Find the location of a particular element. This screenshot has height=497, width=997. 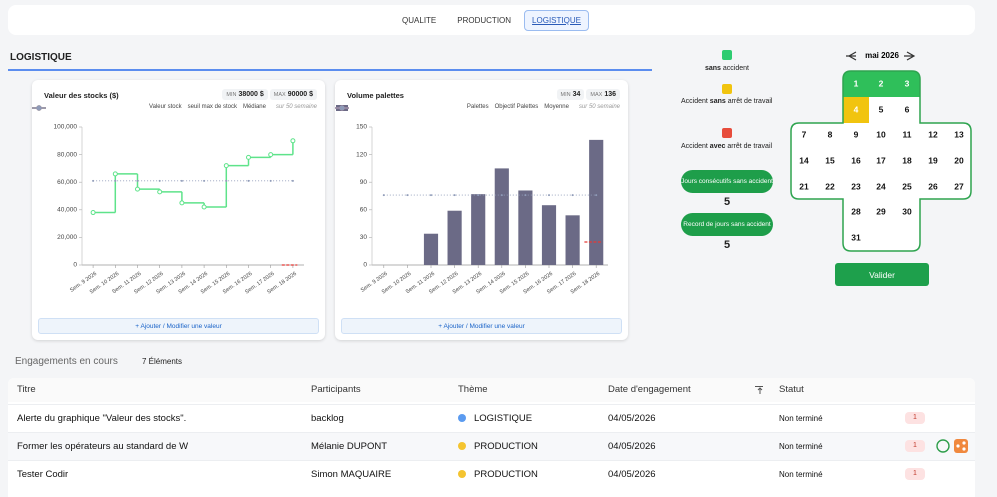

day: 15 is located at coordinates (830, 160).